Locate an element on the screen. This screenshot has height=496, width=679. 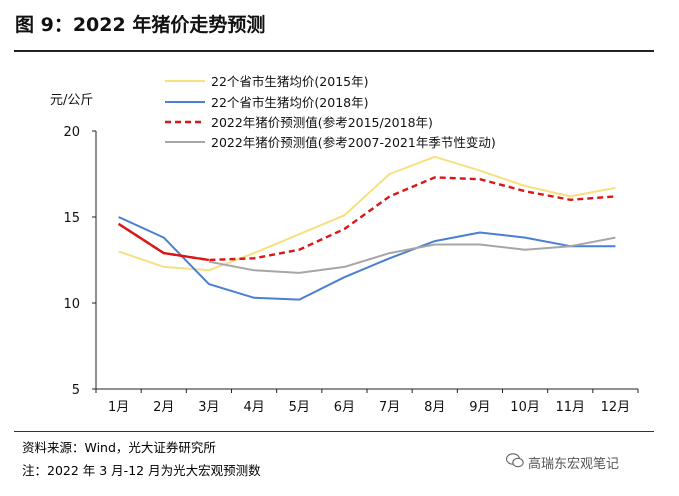
x-tick-label: 8月 is located at coordinates (434, 407).